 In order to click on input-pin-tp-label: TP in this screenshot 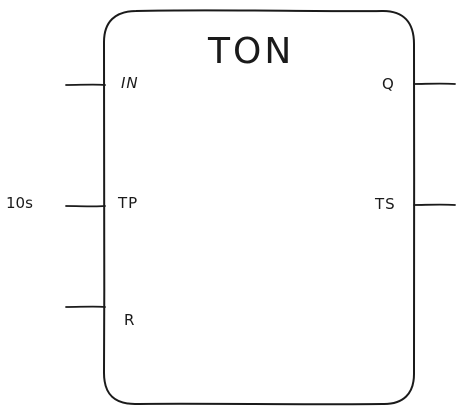, I will do `click(128, 203)`.